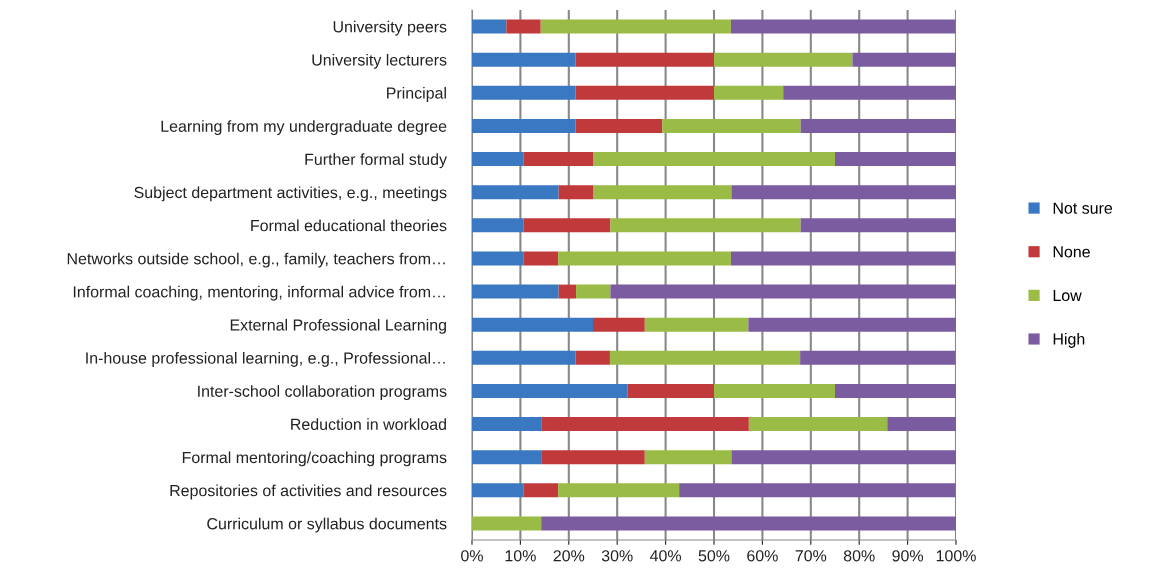 The width and height of the screenshot is (1172, 577). I want to click on legend-label: None, so click(1071, 252).